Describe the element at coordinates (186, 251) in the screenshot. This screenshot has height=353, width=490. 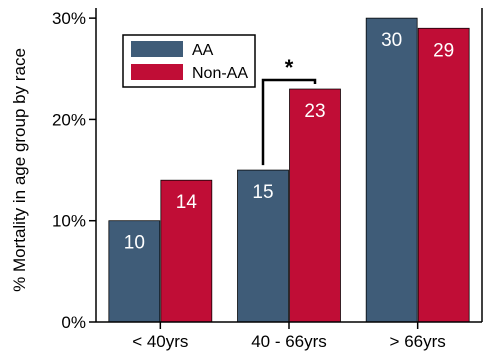
I see `bar-non-aa-40yrs` at that location.